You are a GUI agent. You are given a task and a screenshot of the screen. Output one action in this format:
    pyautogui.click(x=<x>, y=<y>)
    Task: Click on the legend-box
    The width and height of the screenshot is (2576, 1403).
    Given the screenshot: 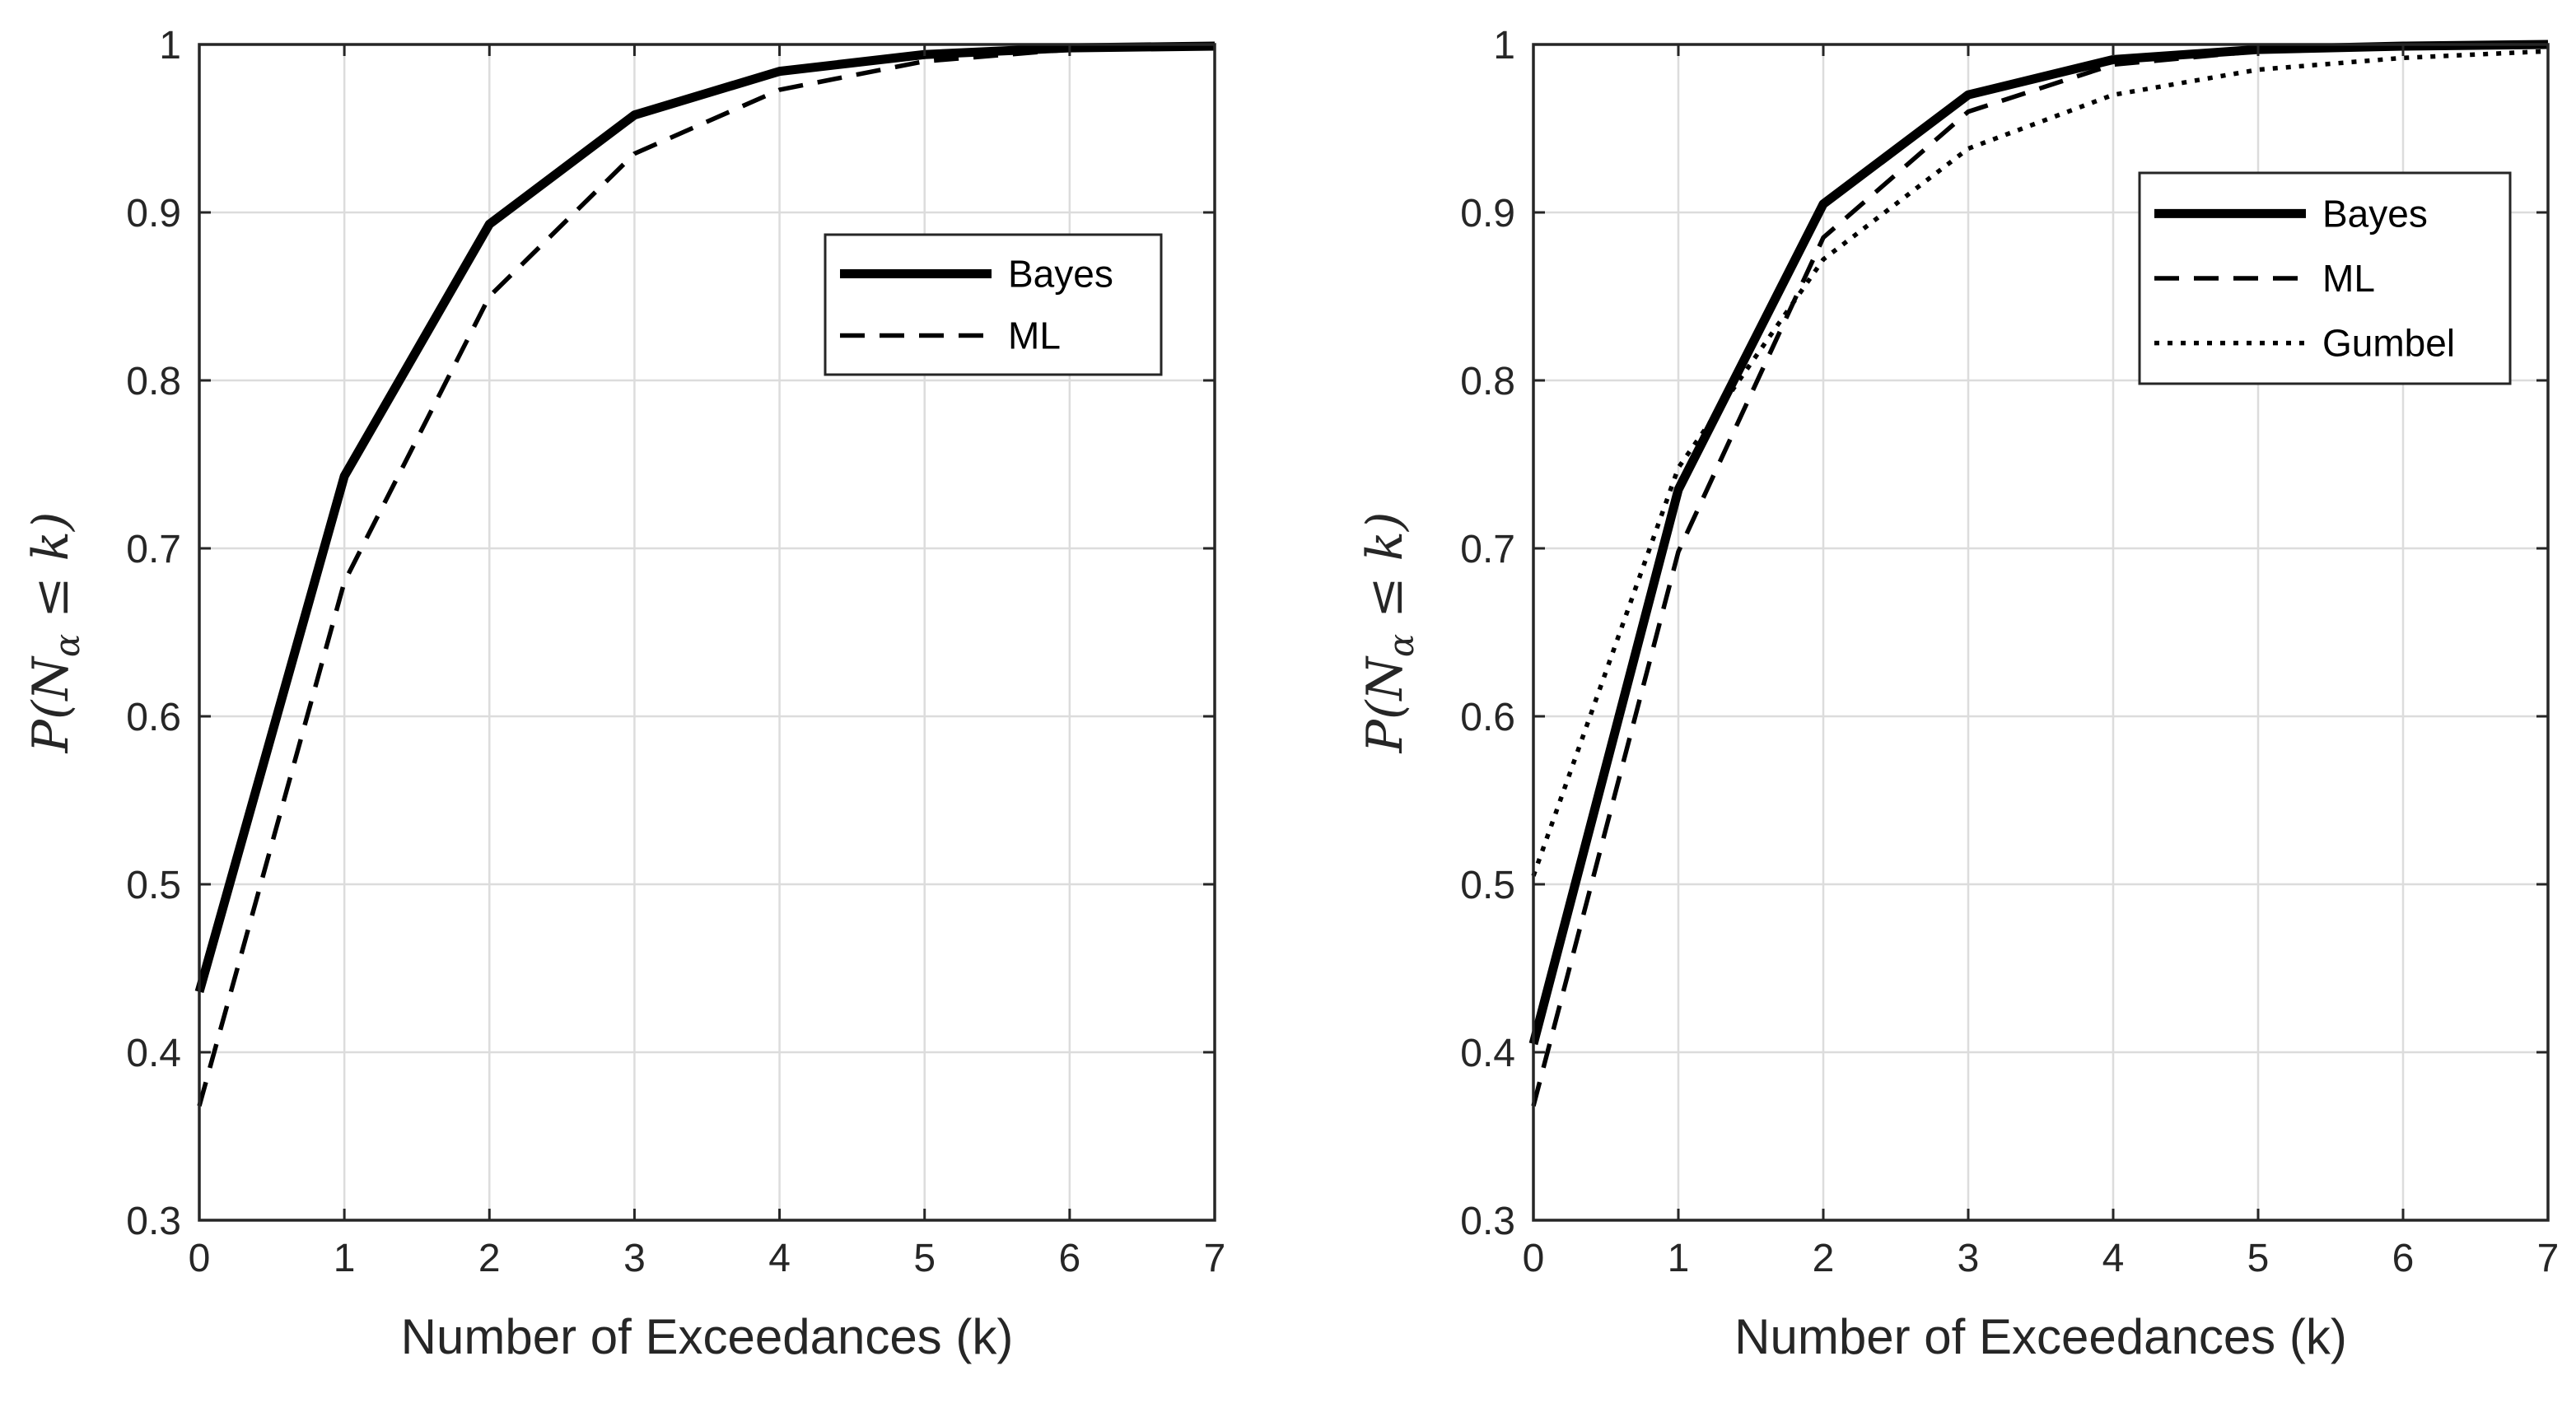 What is the action you would take?
    pyautogui.click(x=993, y=304)
    